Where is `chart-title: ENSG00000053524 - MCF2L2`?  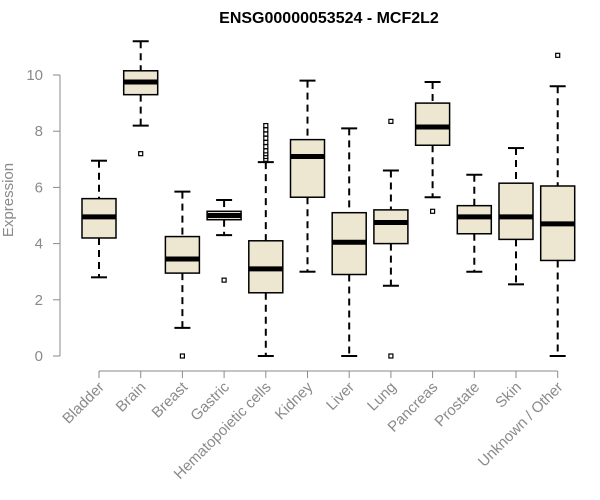 chart-title: ENSG00000053524 - MCF2L2 is located at coordinates (329, 18).